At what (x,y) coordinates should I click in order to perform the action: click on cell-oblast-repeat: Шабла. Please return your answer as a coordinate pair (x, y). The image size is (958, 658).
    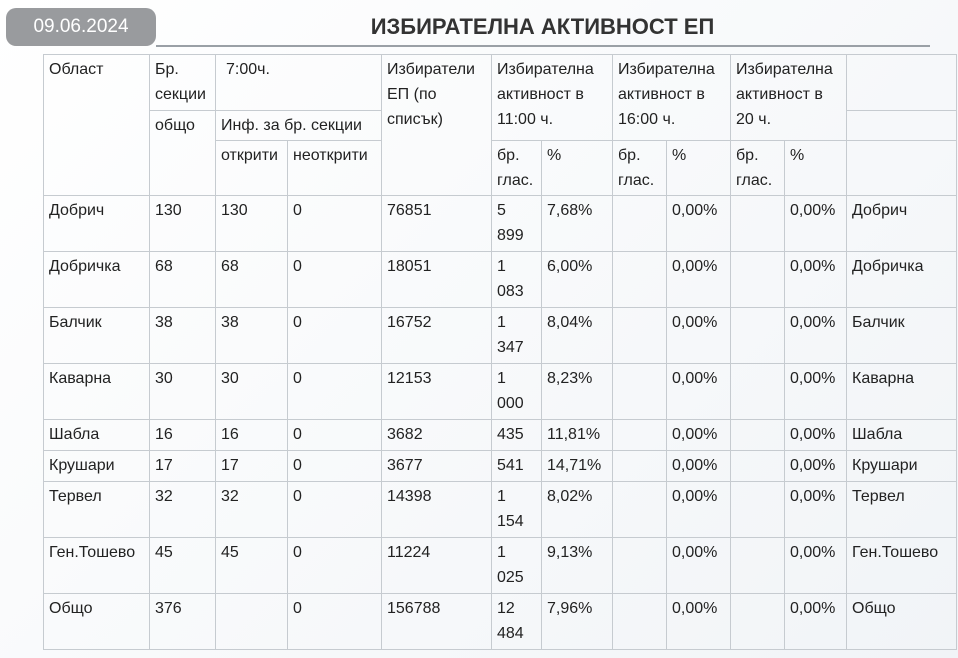
    Looking at the image, I should click on (901, 435).